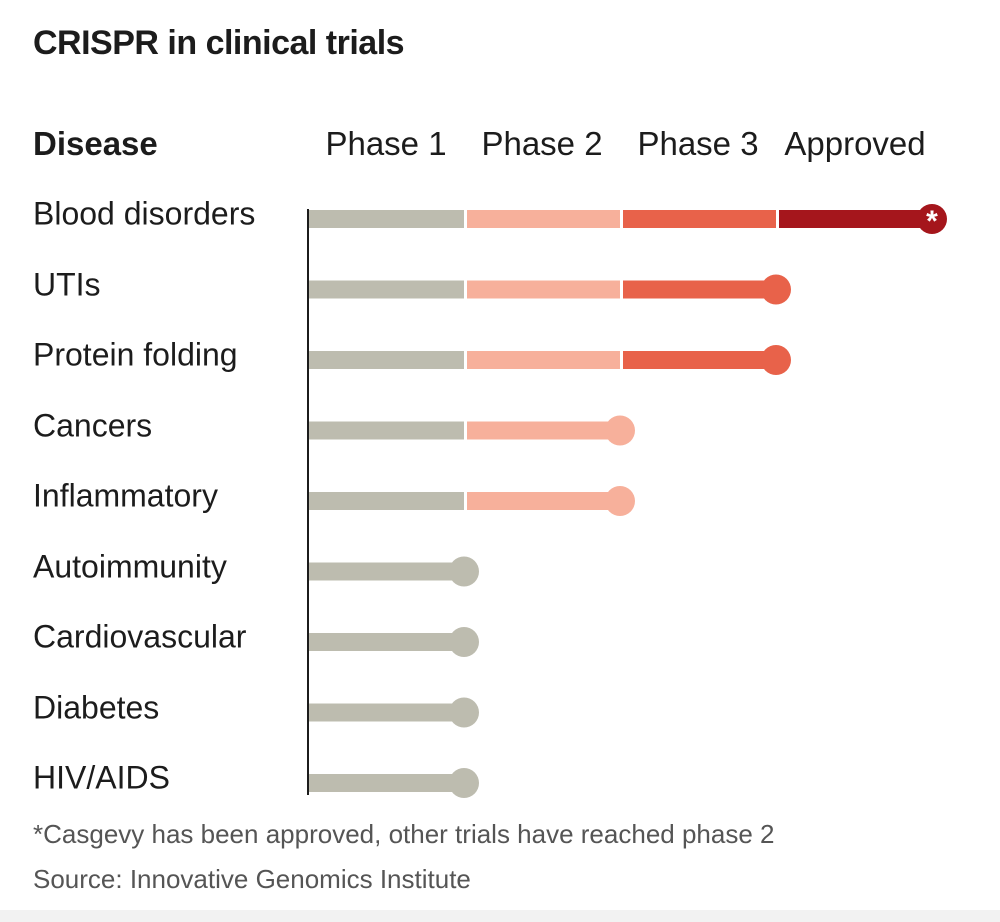 The width and height of the screenshot is (1000, 922). What do you see at coordinates (776, 289) in the screenshot?
I see `end-dot-utis` at bounding box center [776, 289].